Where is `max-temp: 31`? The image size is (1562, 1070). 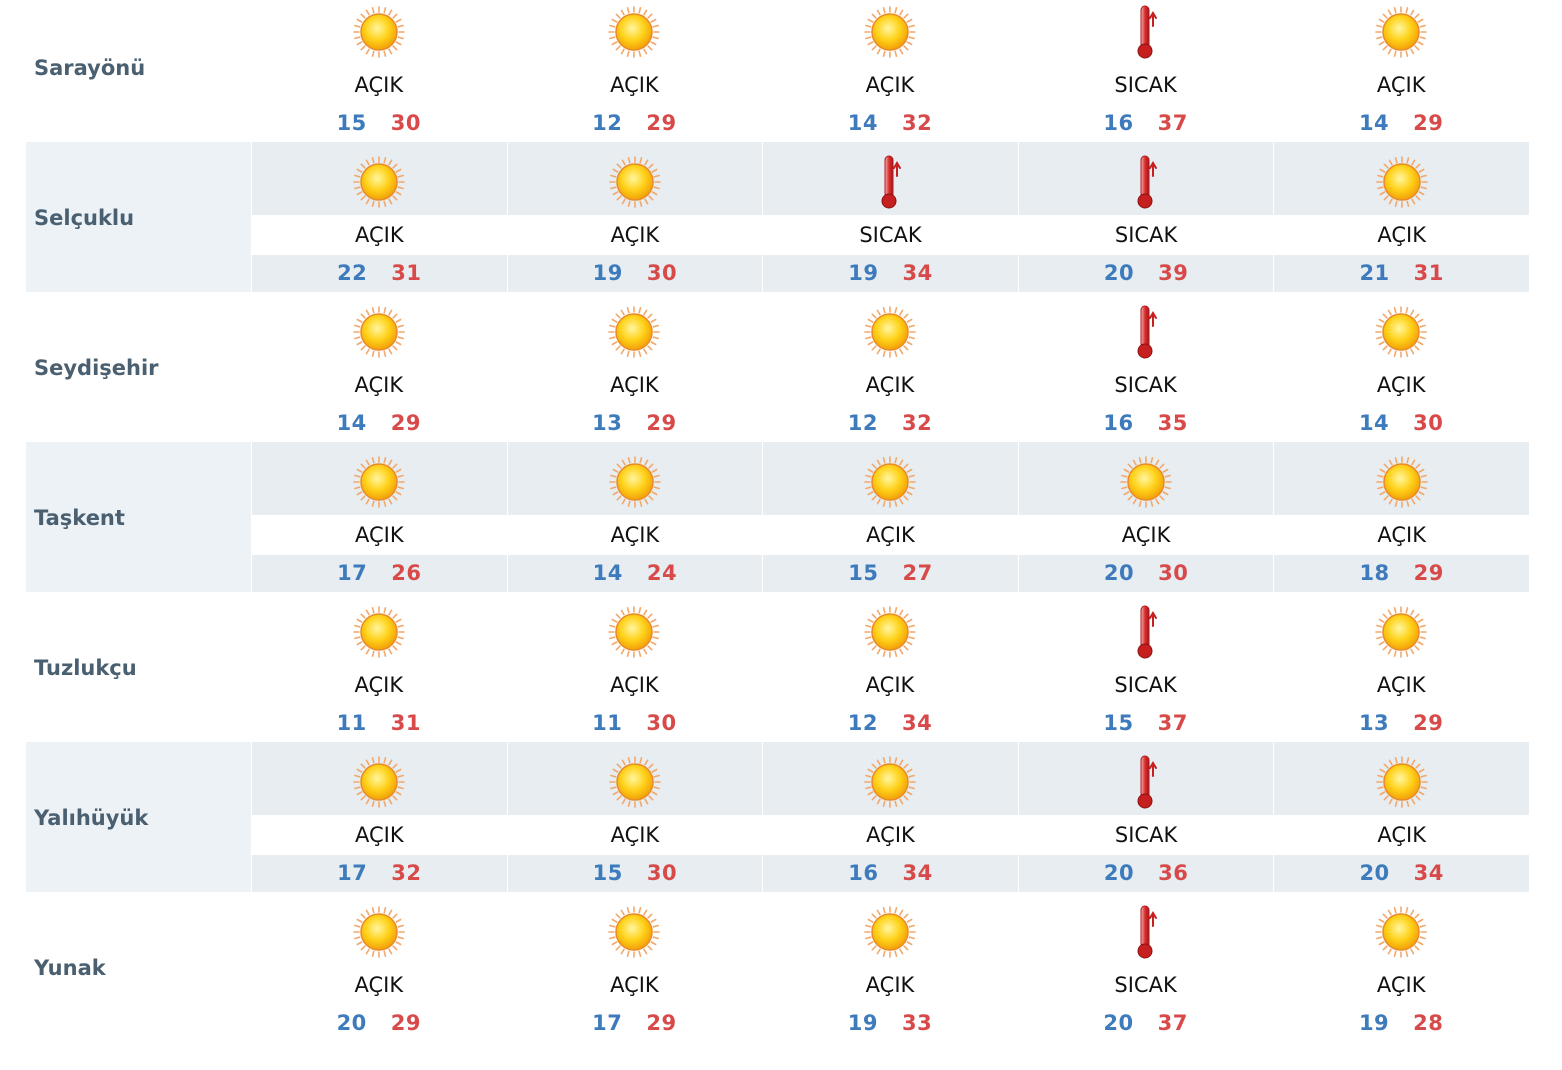 max-temp: 31 is located at coordinates (406, 273).